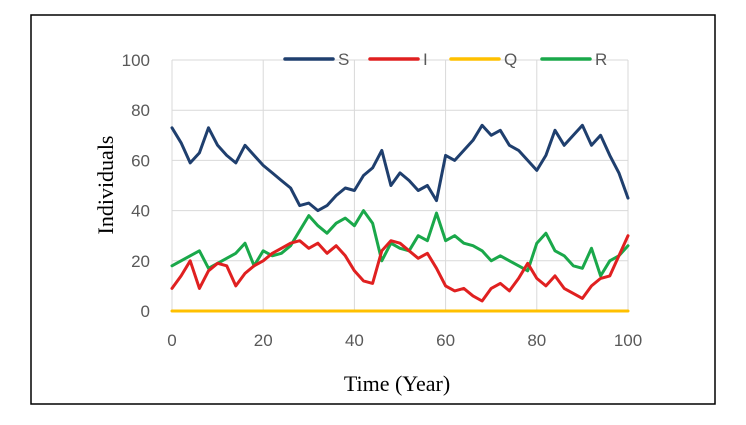 The width and height of the screenshot is (746, 425). I want to click on y-tick-labels: 0 20 40 60 80 100, so click(136, 186).